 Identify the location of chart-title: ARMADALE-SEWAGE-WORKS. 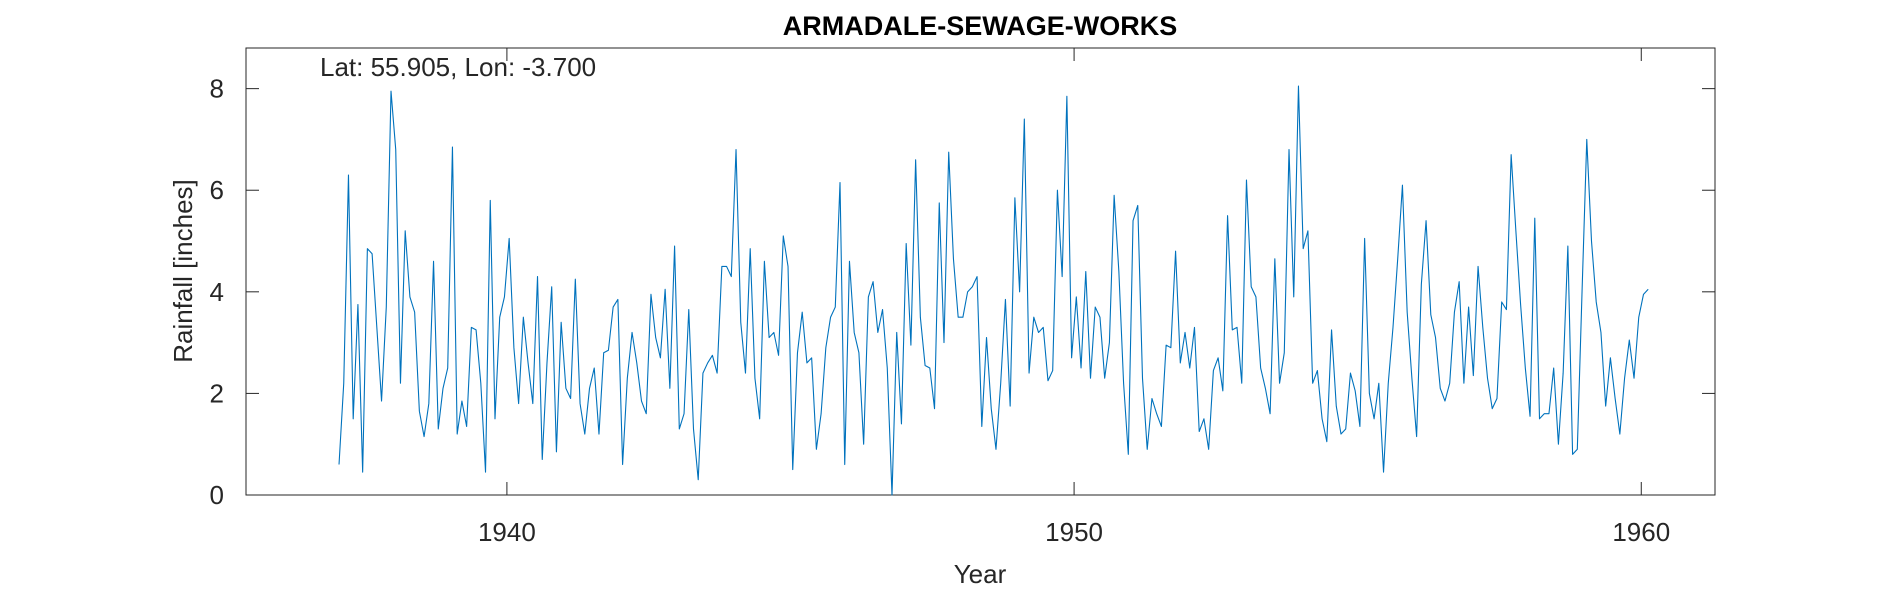
(980, 26).